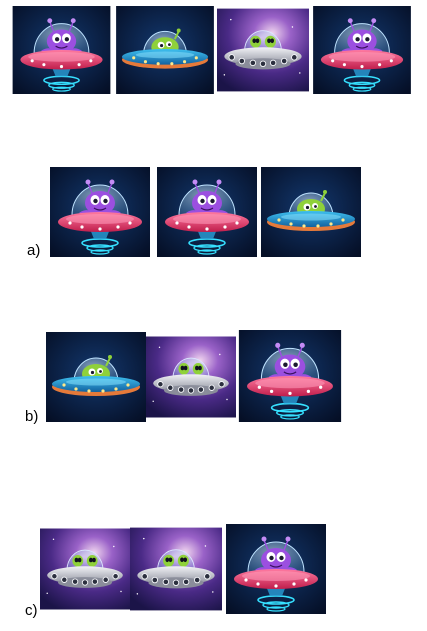 Image resolution: width=427 pixels, height=631 pixels. What do you see at coordinates (32, 416) in the screenshot?
I see `option-b-label: b)` at bounding box center [32, 416].